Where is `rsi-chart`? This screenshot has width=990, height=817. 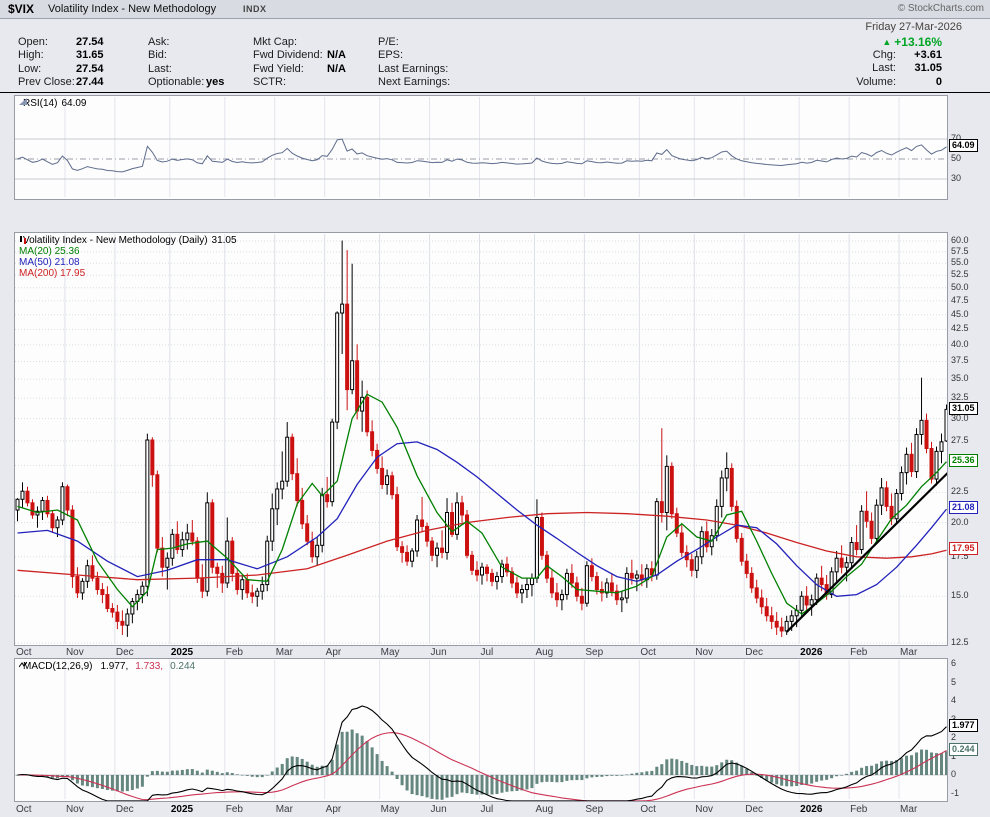 rsi-chart is located at coordinates (481, 147).